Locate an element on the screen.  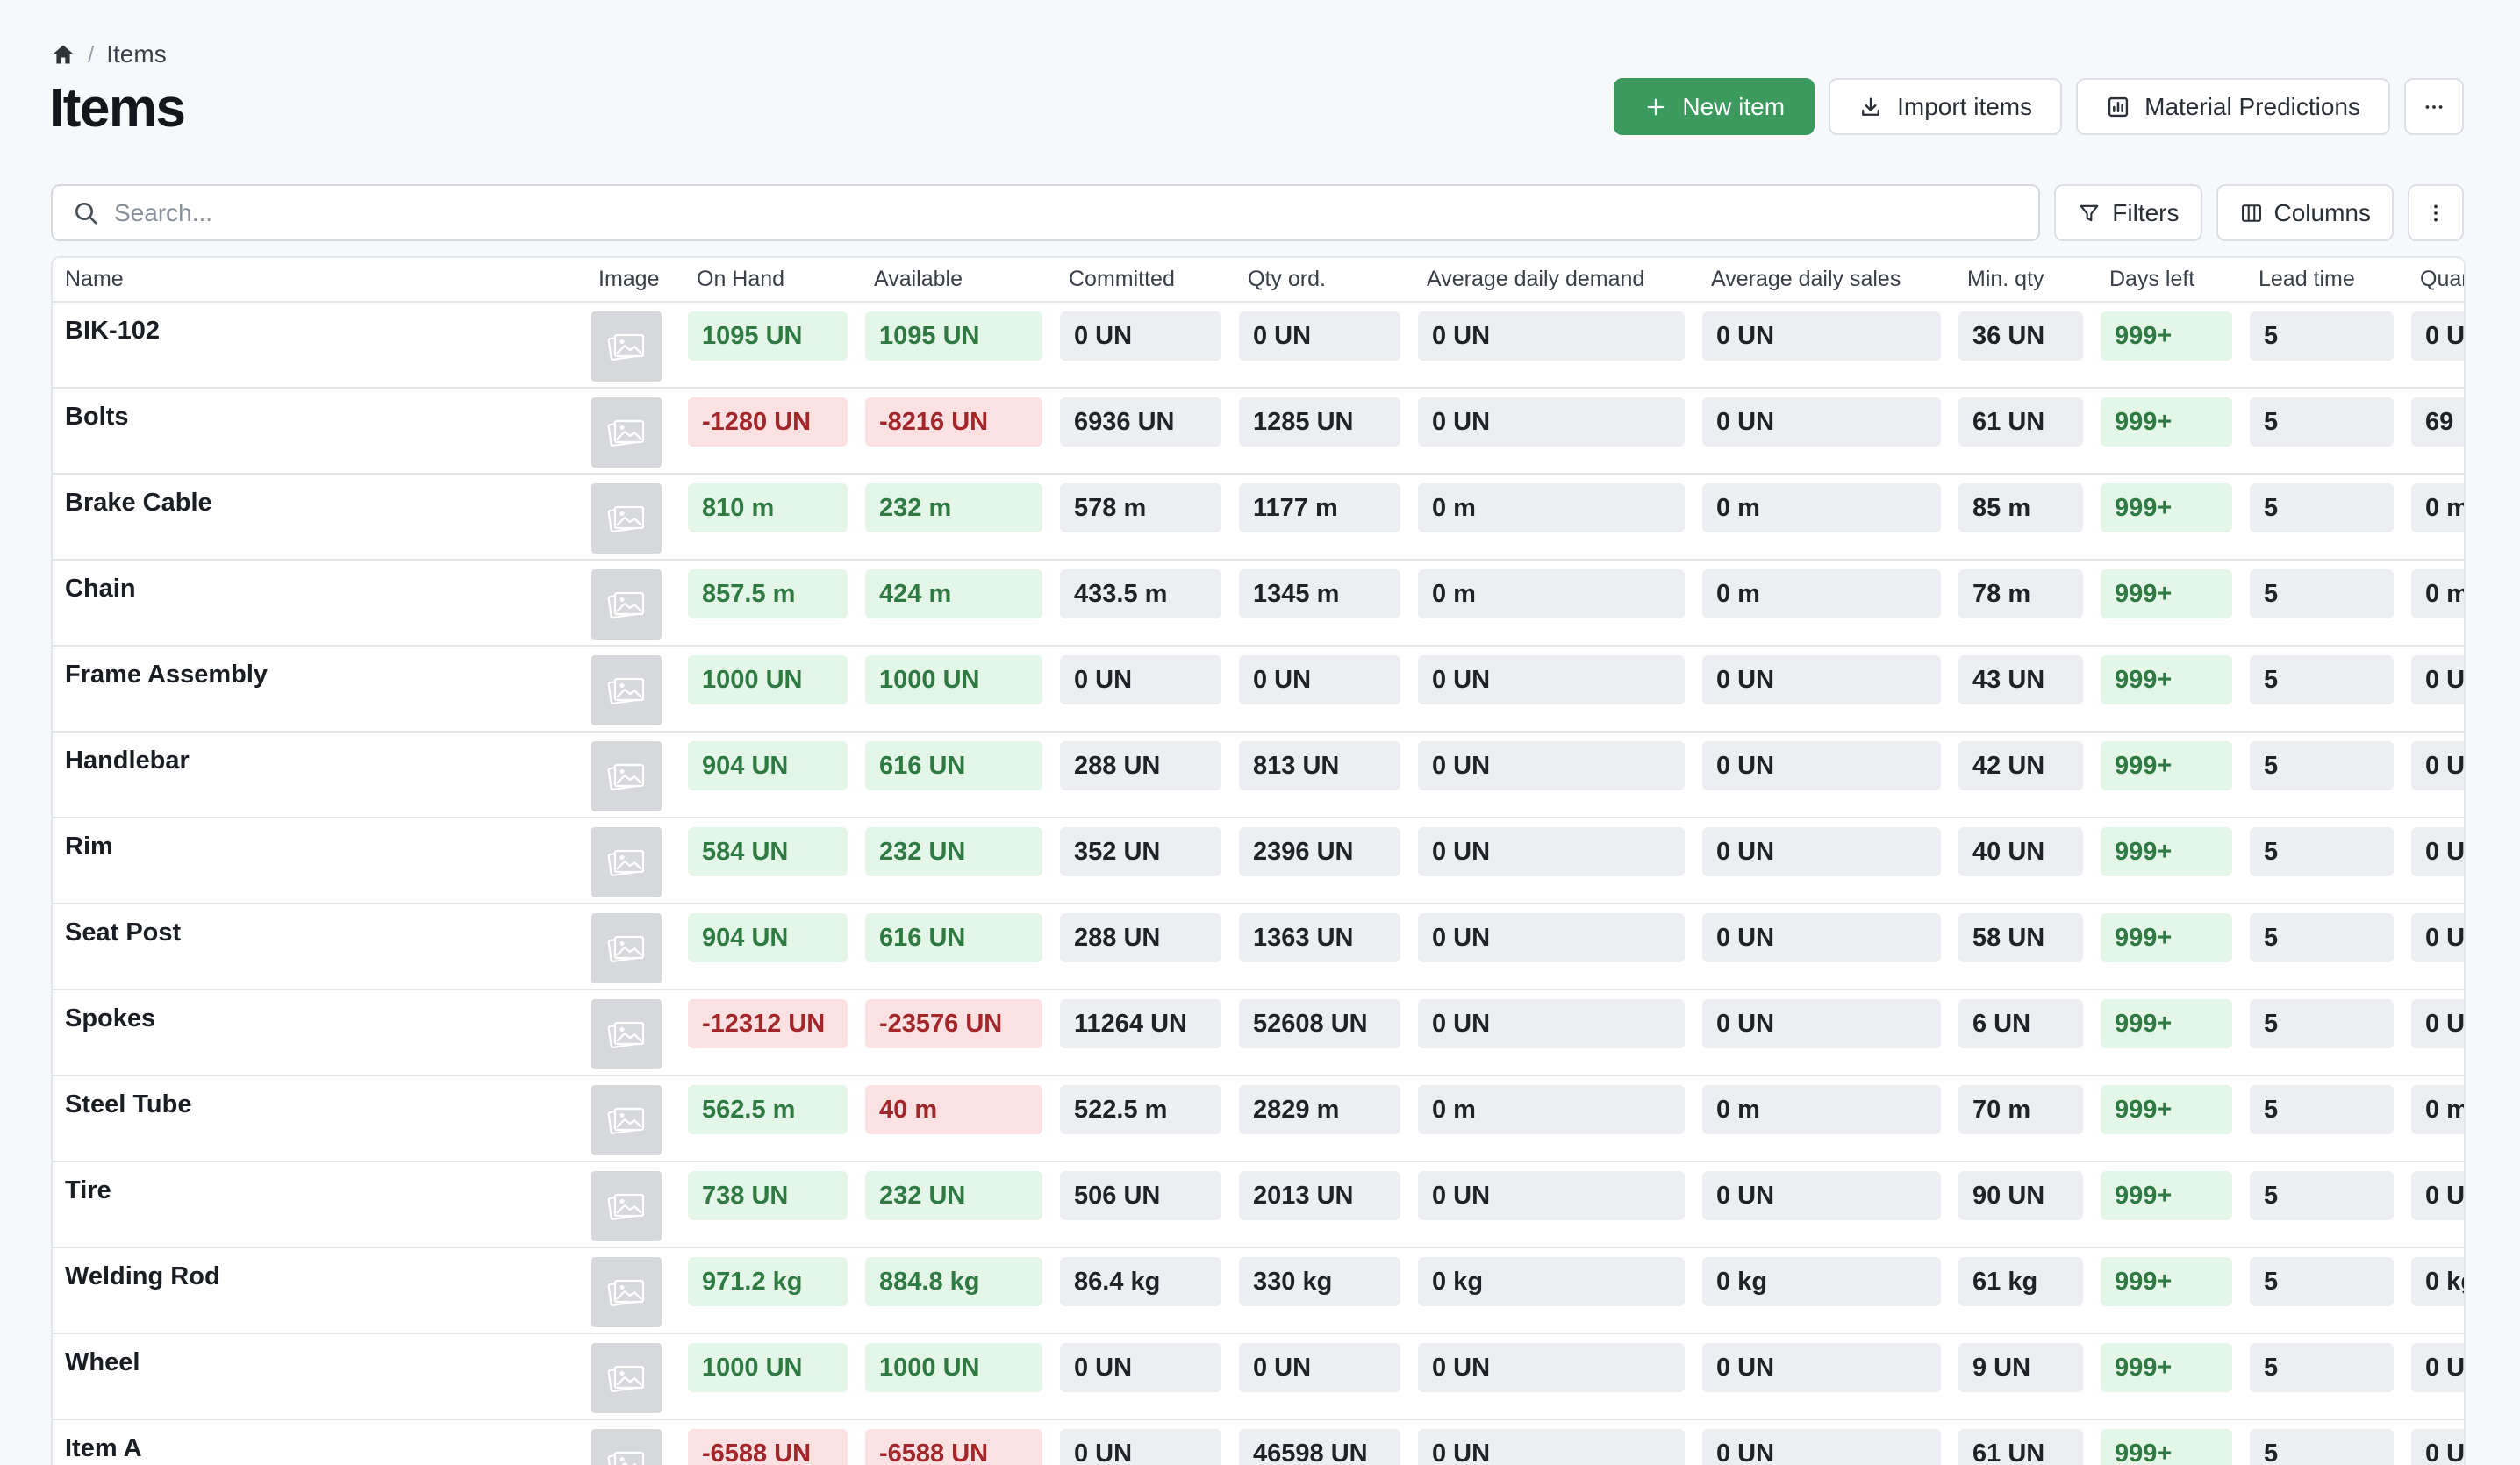
item-name: Chain is located at coordinates (319, 603).